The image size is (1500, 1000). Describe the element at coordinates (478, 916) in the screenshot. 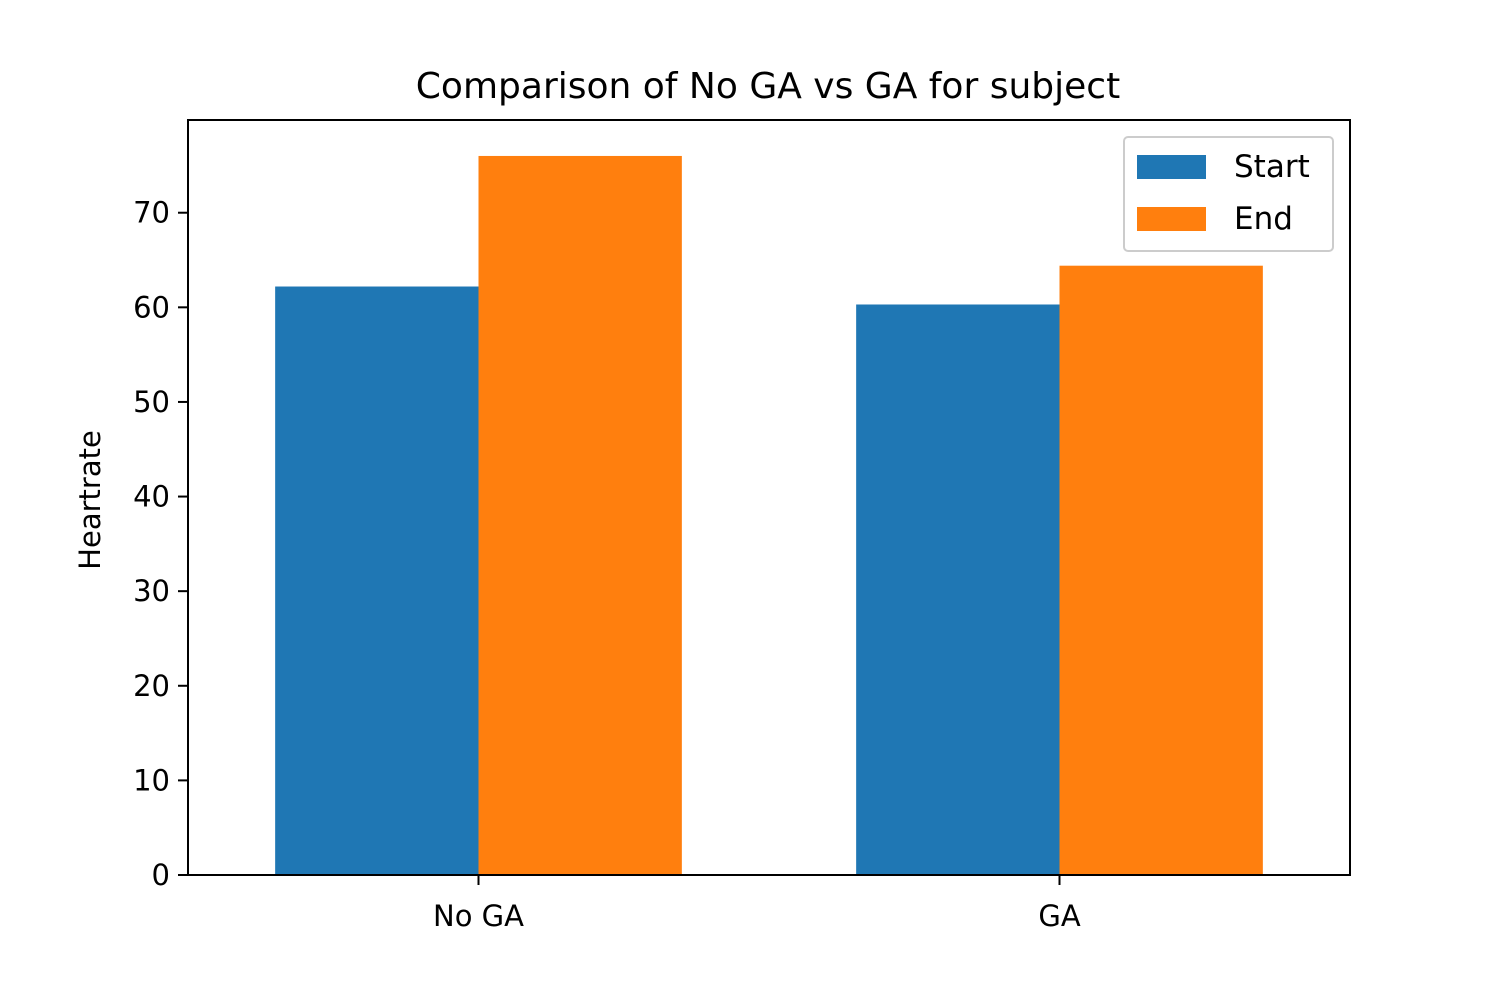

I see `x-tick-label: No GA` at that location.